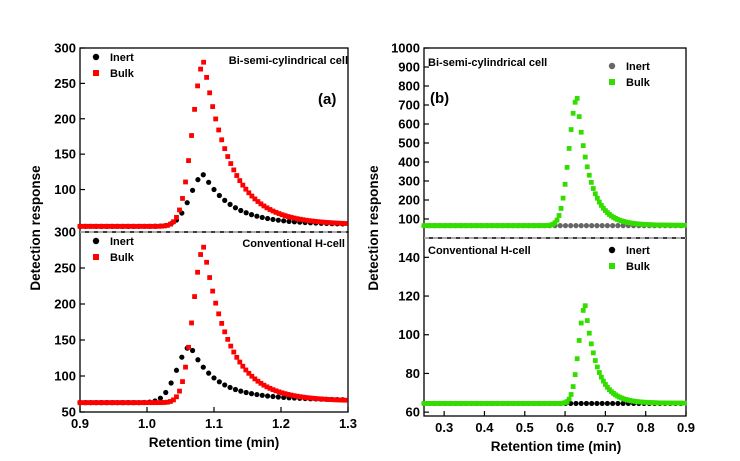 The width and height of the screenshot is (740, 461). What do you see at coordinates (479, 251) in the screenshot?
I see `panel-annotation: Conventional H-cell` at bounding box center [479, 251].